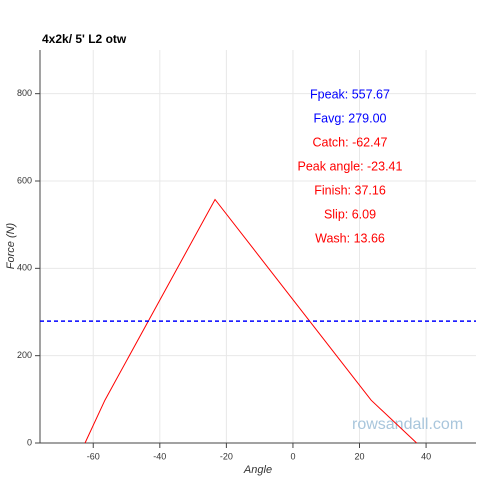 Image resolution: width=480 pixels, height=480 pixels. Describe the element at coordinates (93, 456) in the screenshot. I see `x-tick-label: -60` at that location.